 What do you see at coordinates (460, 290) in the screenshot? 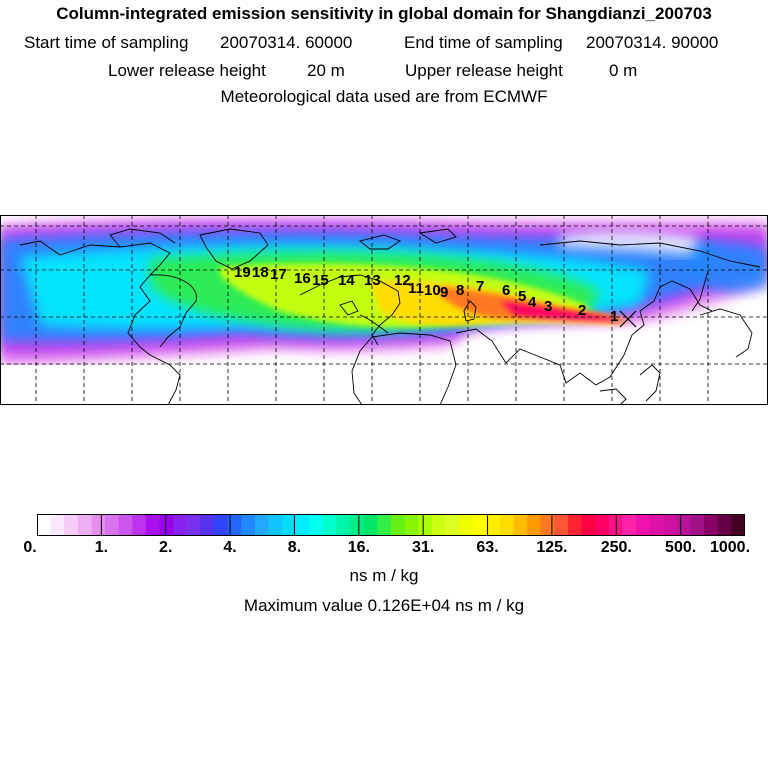
I see `trajectory-label-8: 8` at bounding box center [460, 290].